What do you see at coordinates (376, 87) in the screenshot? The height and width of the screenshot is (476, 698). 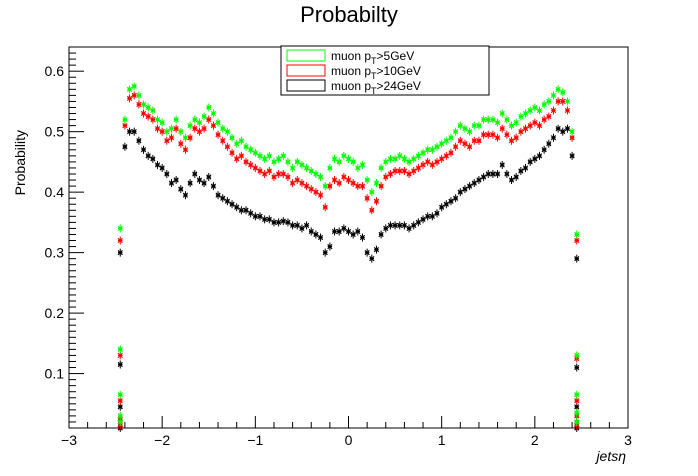 I see `legend-label: muon pT>24GeV` at bounding box center [376, 87].